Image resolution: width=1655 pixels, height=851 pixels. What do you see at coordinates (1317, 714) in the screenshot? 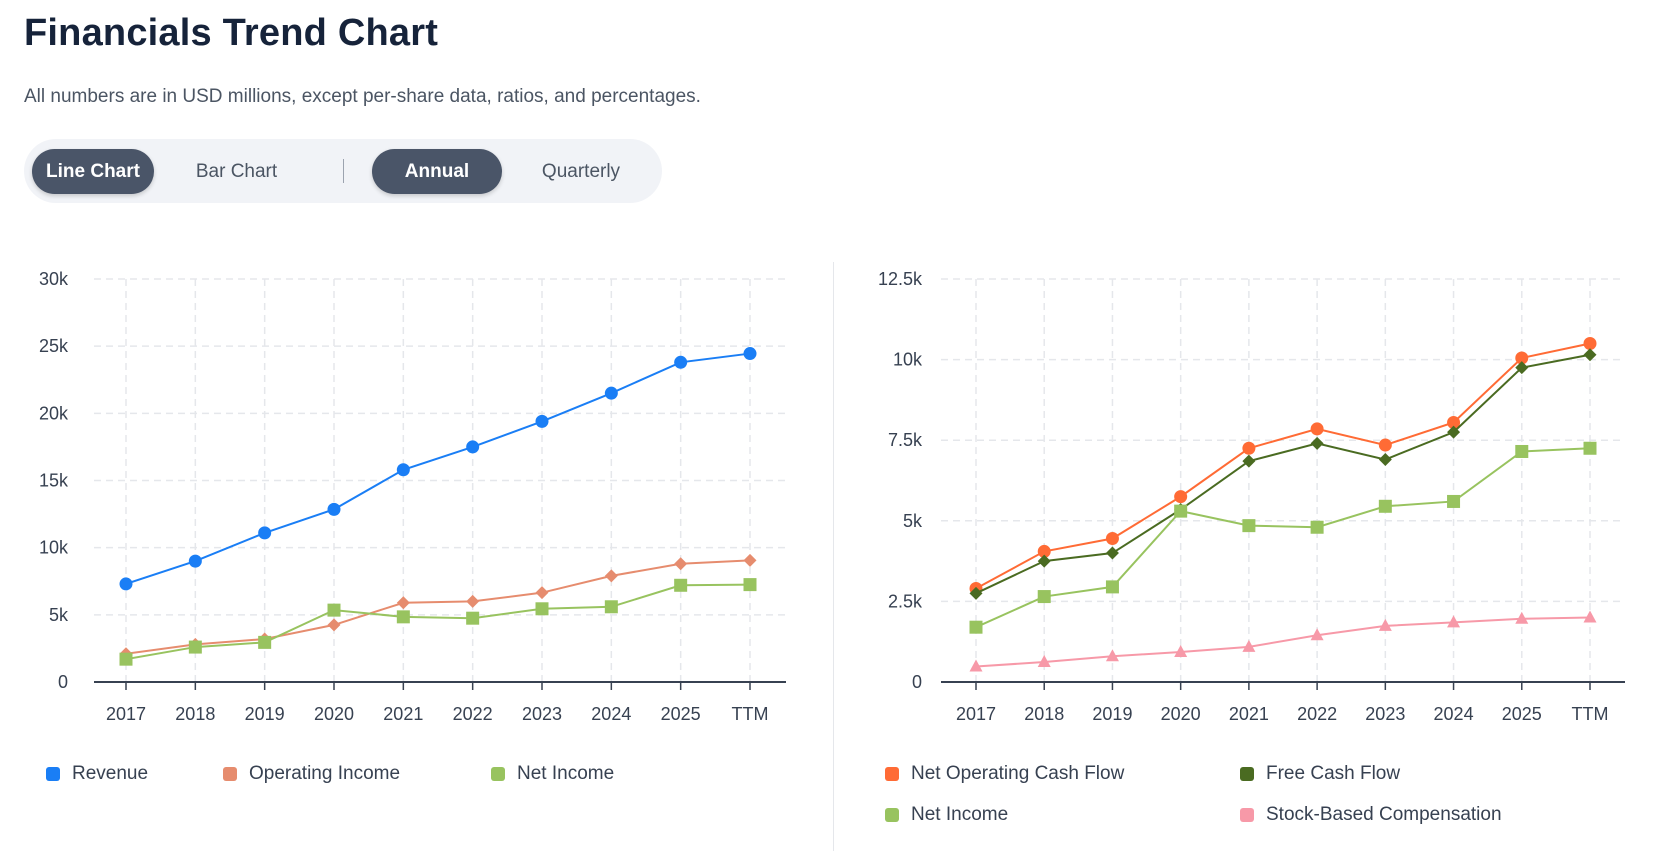
I see `cashflow-x-tick-label: 2022` at bounding box center [1317, 714].